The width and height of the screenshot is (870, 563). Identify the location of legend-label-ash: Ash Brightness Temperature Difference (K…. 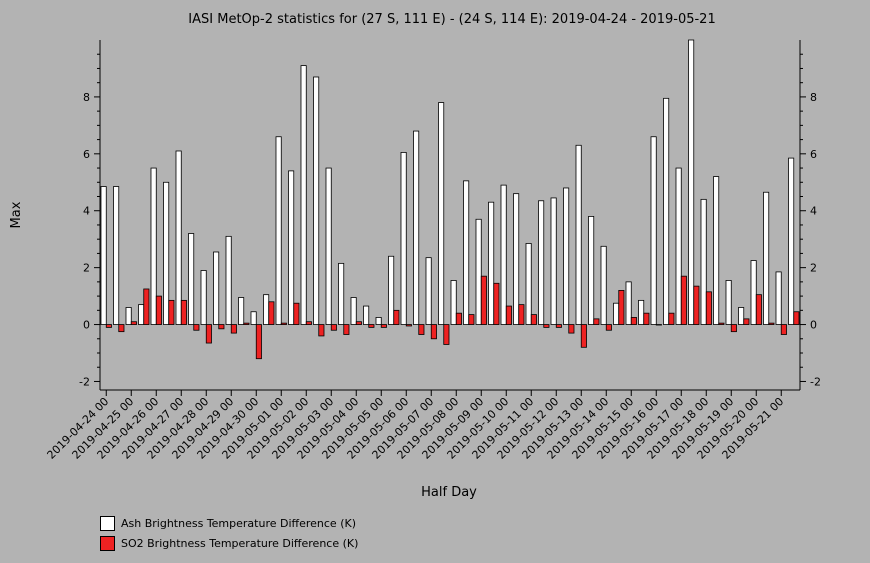
(238, 523).